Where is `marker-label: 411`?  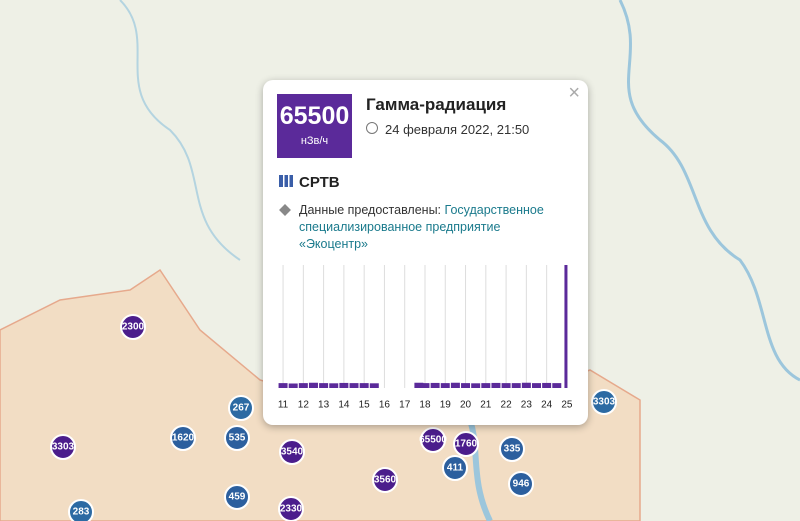 marker-label: 411 is located at coordinates (455, 468).